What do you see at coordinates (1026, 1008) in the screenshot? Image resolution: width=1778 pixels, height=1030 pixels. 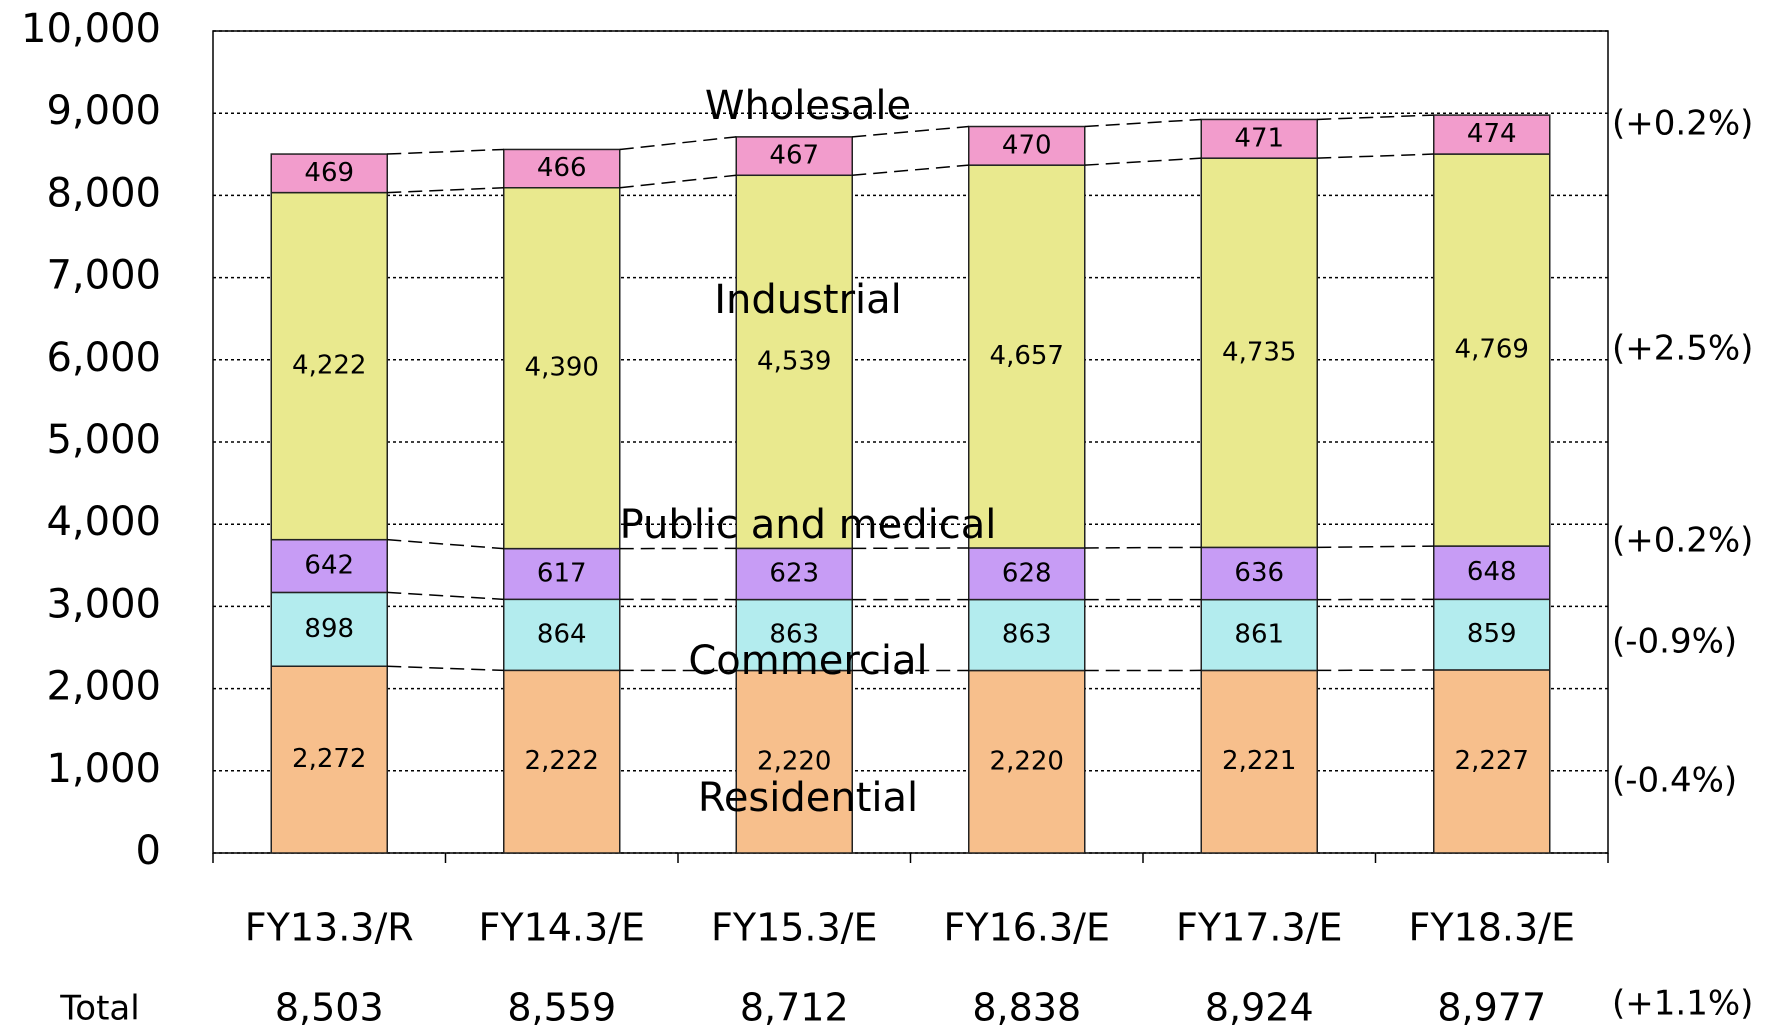 I see `total-value: 8,838` at bounding box center [1026, 1008].